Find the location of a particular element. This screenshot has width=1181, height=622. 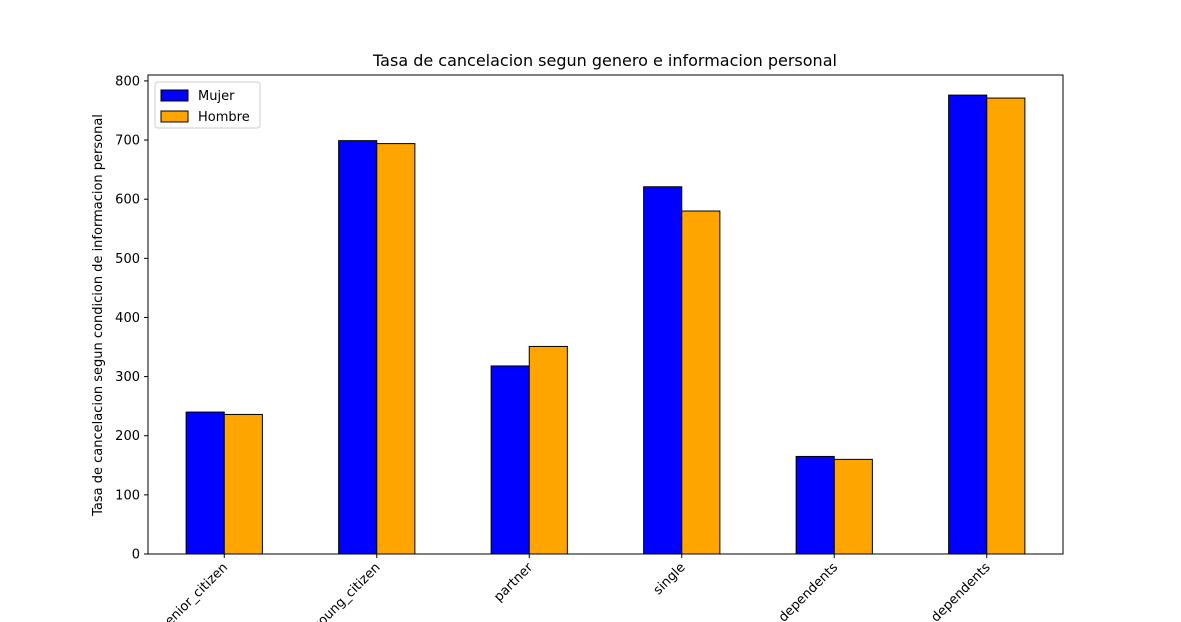

y-tick-label: 300 is located at coordinates (127, 377).